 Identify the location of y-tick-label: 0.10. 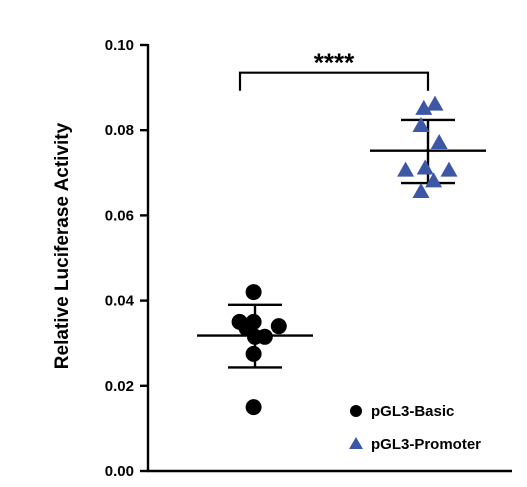
(119, 45).